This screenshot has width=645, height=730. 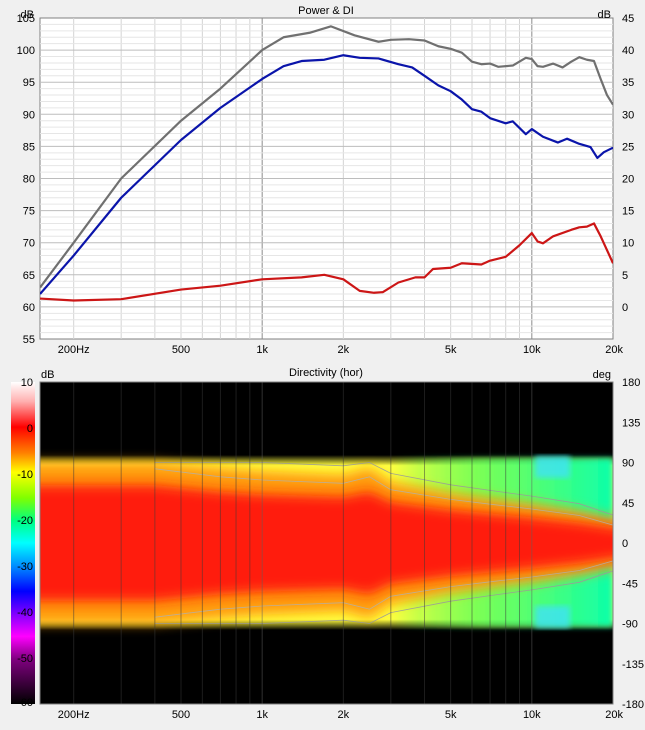 What do you see at coordinates (614, 350) in the screenshot?
I see `power-di-x-tick-label: 20k` at bounding box center [614, 350].